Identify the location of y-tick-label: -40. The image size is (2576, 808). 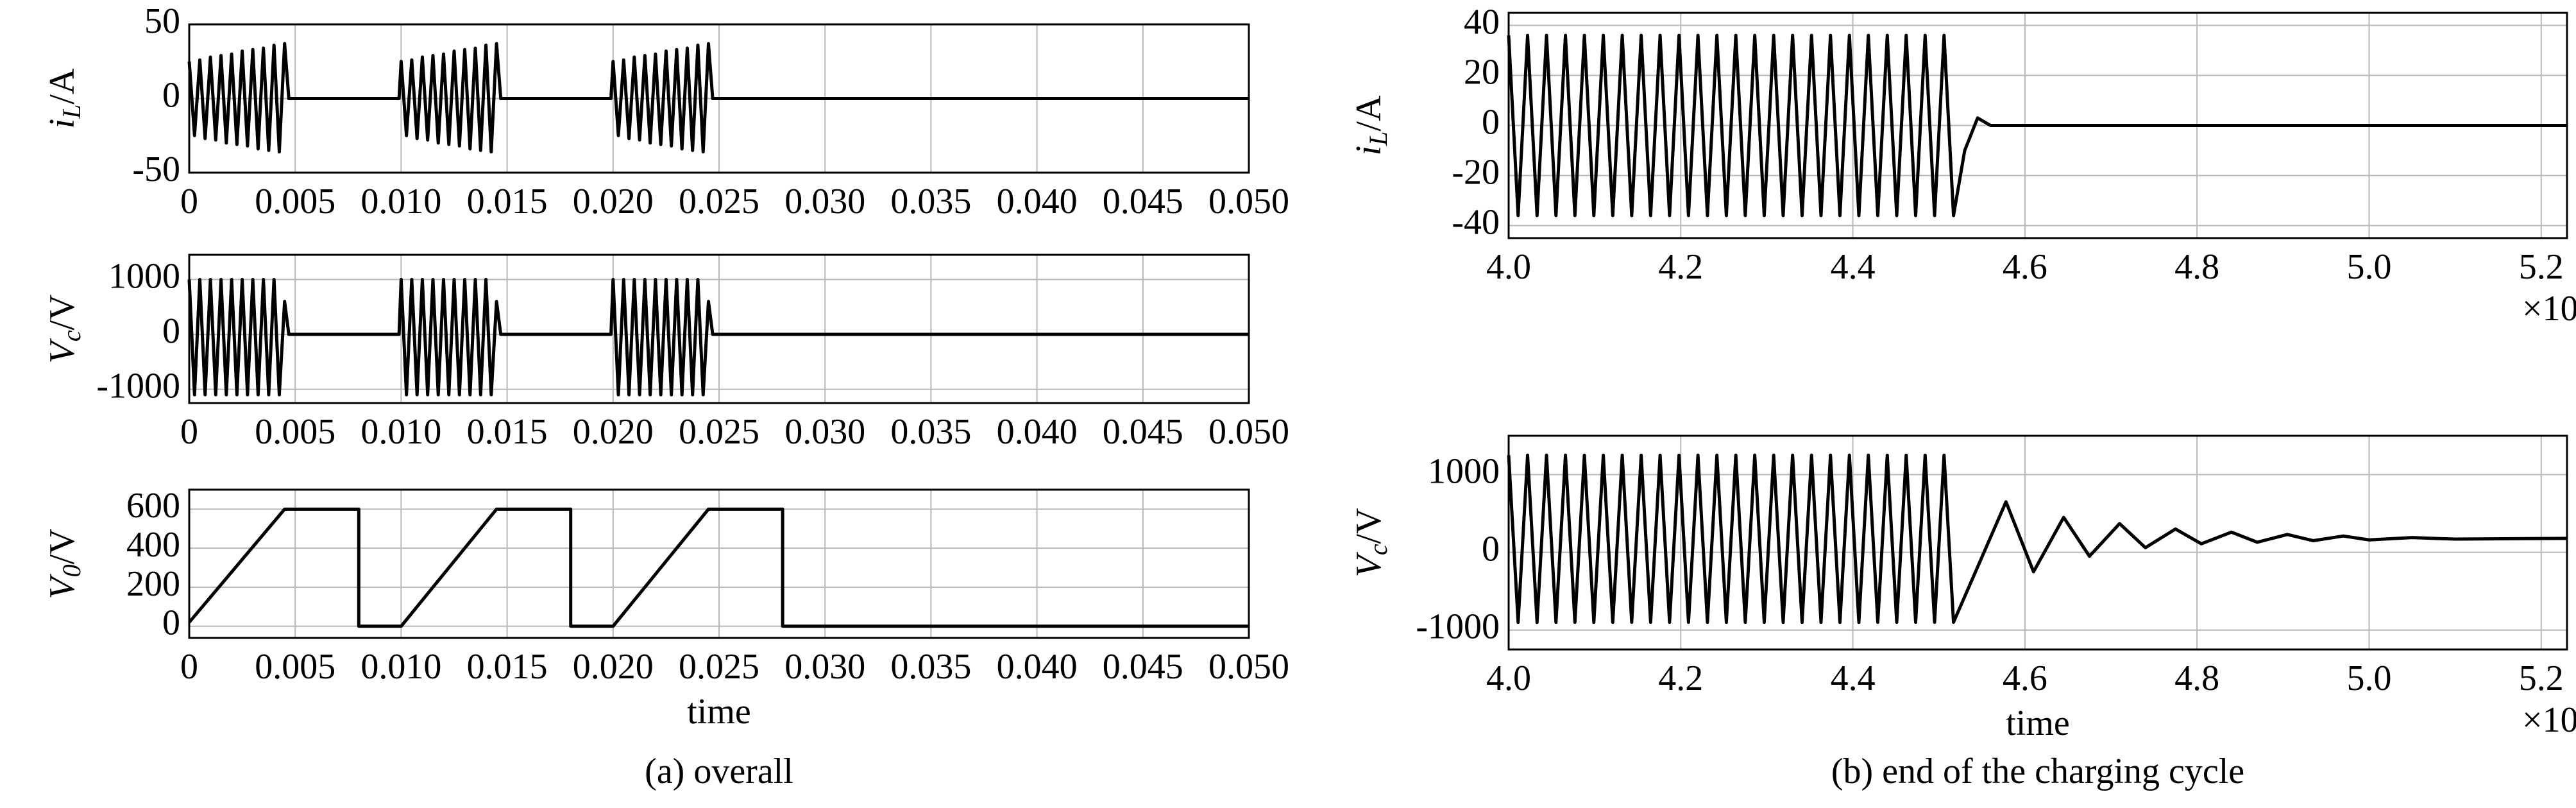
(1476, 222).